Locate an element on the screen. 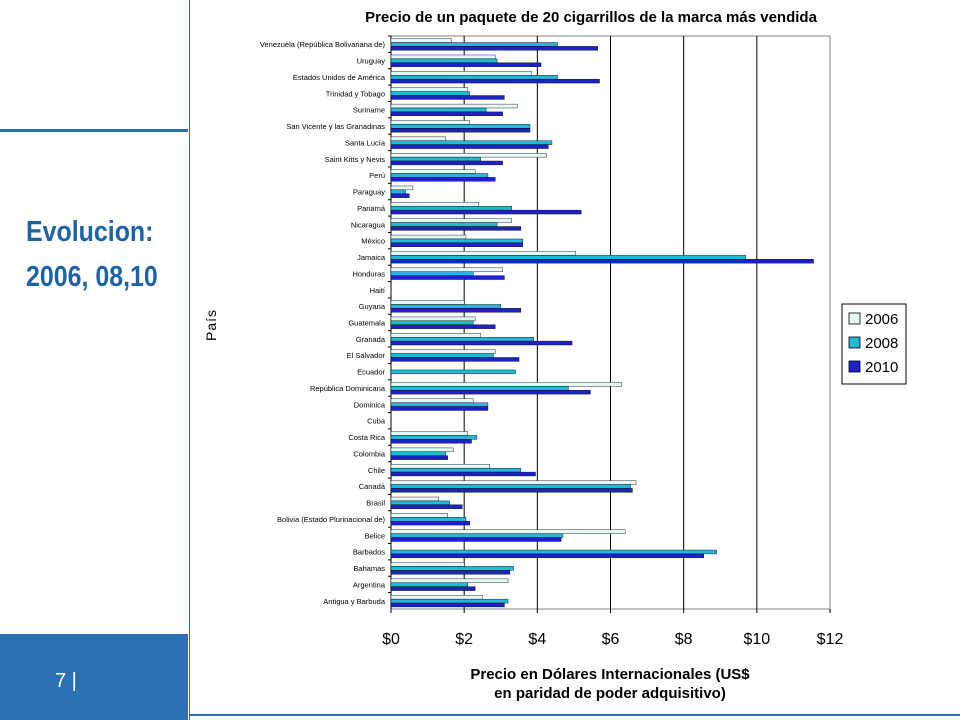  category-label: Argentina is located at coordinates (369, 584).